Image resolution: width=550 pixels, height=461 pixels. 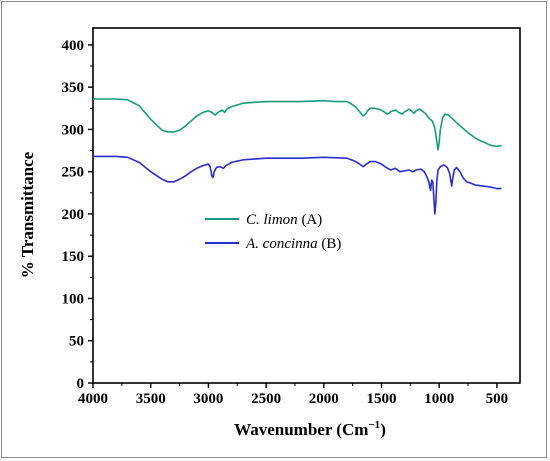 I want to click on legend-label-c-limon: C. limon (A), so click(x=284, y=220).